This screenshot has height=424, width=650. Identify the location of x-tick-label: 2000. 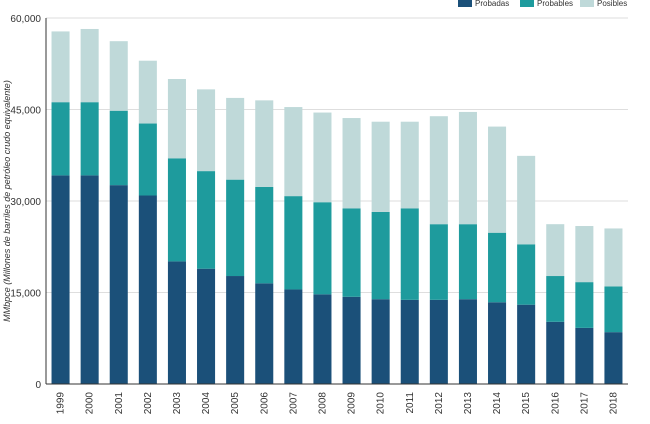
(90, 403).